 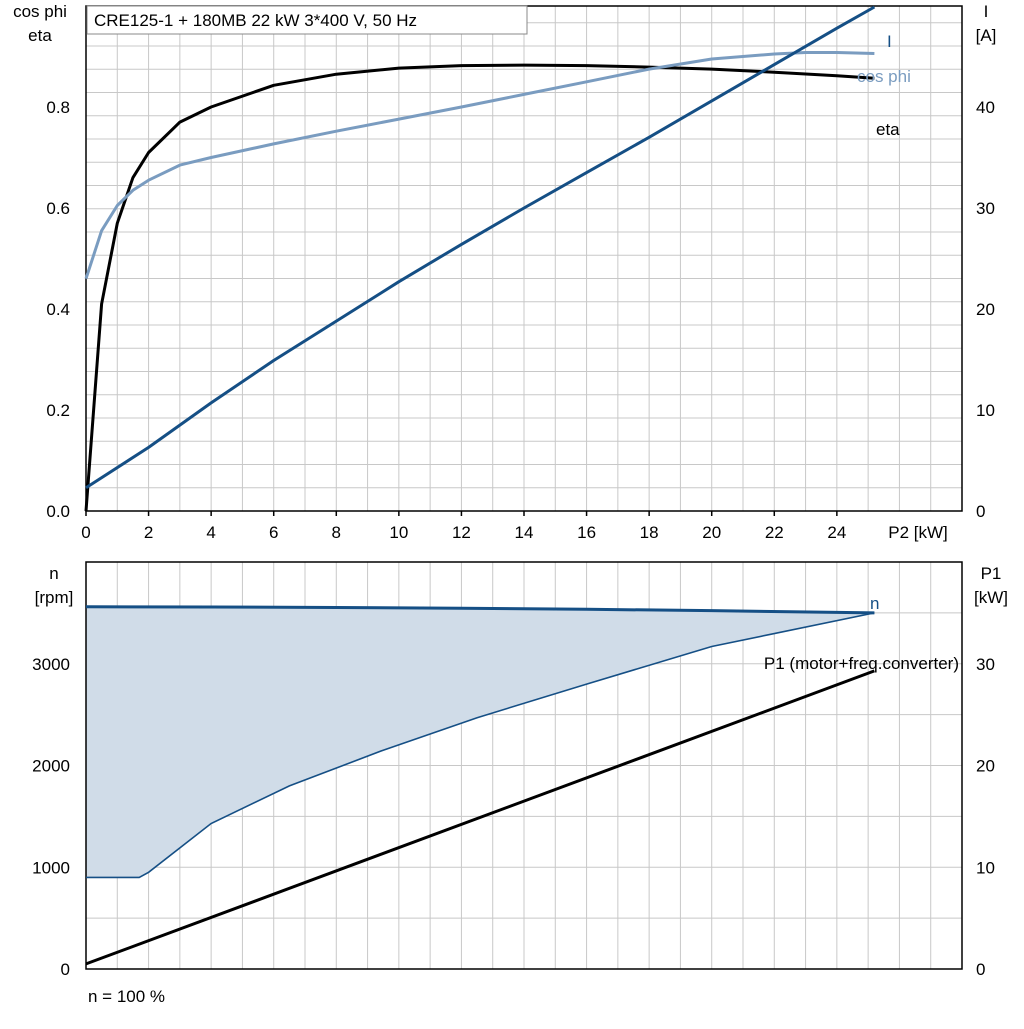 I want to click on x-tick-label: 12, so click(x=461, y=532).